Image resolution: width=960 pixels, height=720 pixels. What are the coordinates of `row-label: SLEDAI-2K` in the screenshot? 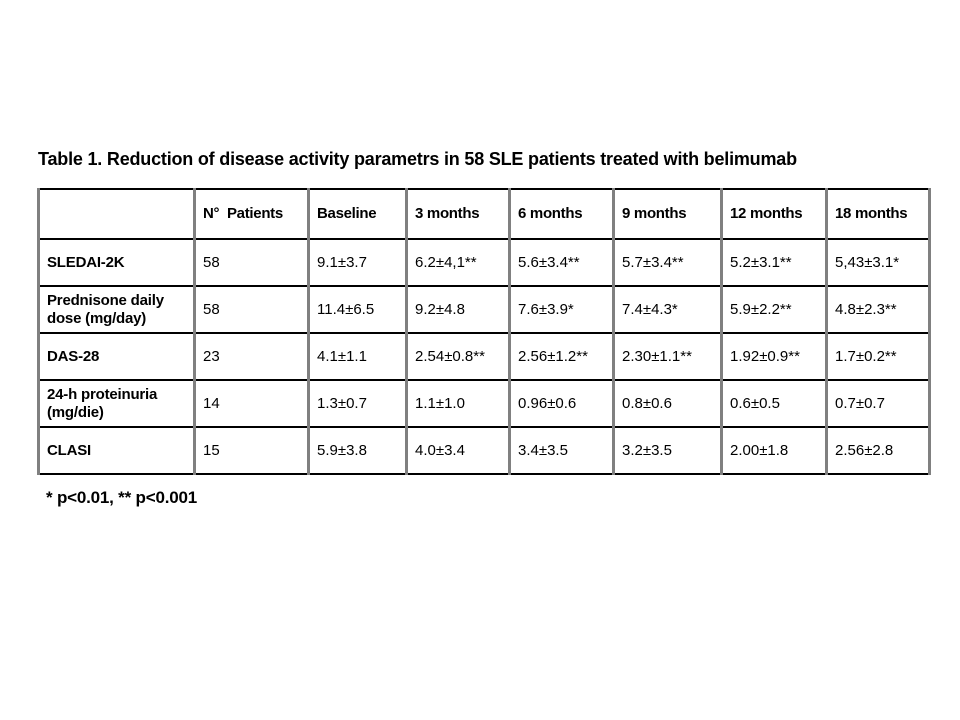 It's located at (116, 262).